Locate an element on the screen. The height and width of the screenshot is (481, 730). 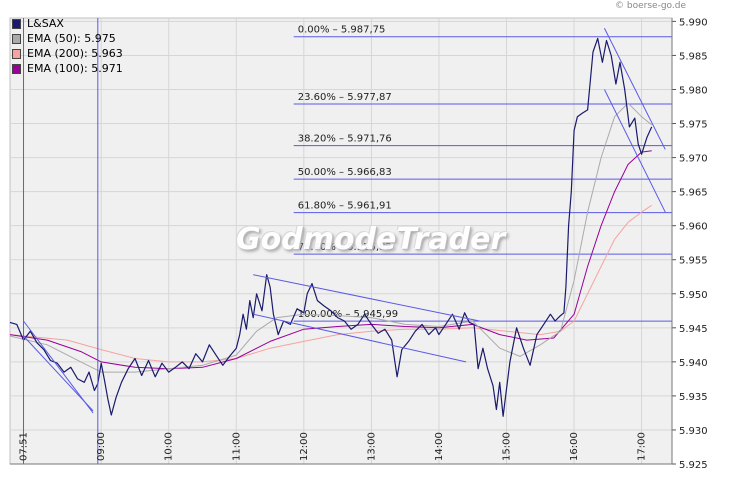
x-tick-label: 14:00 is located at coordinates (439, 446).